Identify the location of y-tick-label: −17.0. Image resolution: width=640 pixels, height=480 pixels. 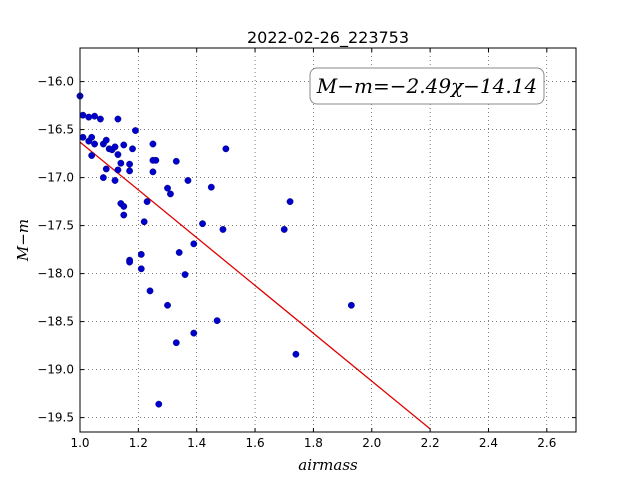
(55, 178).